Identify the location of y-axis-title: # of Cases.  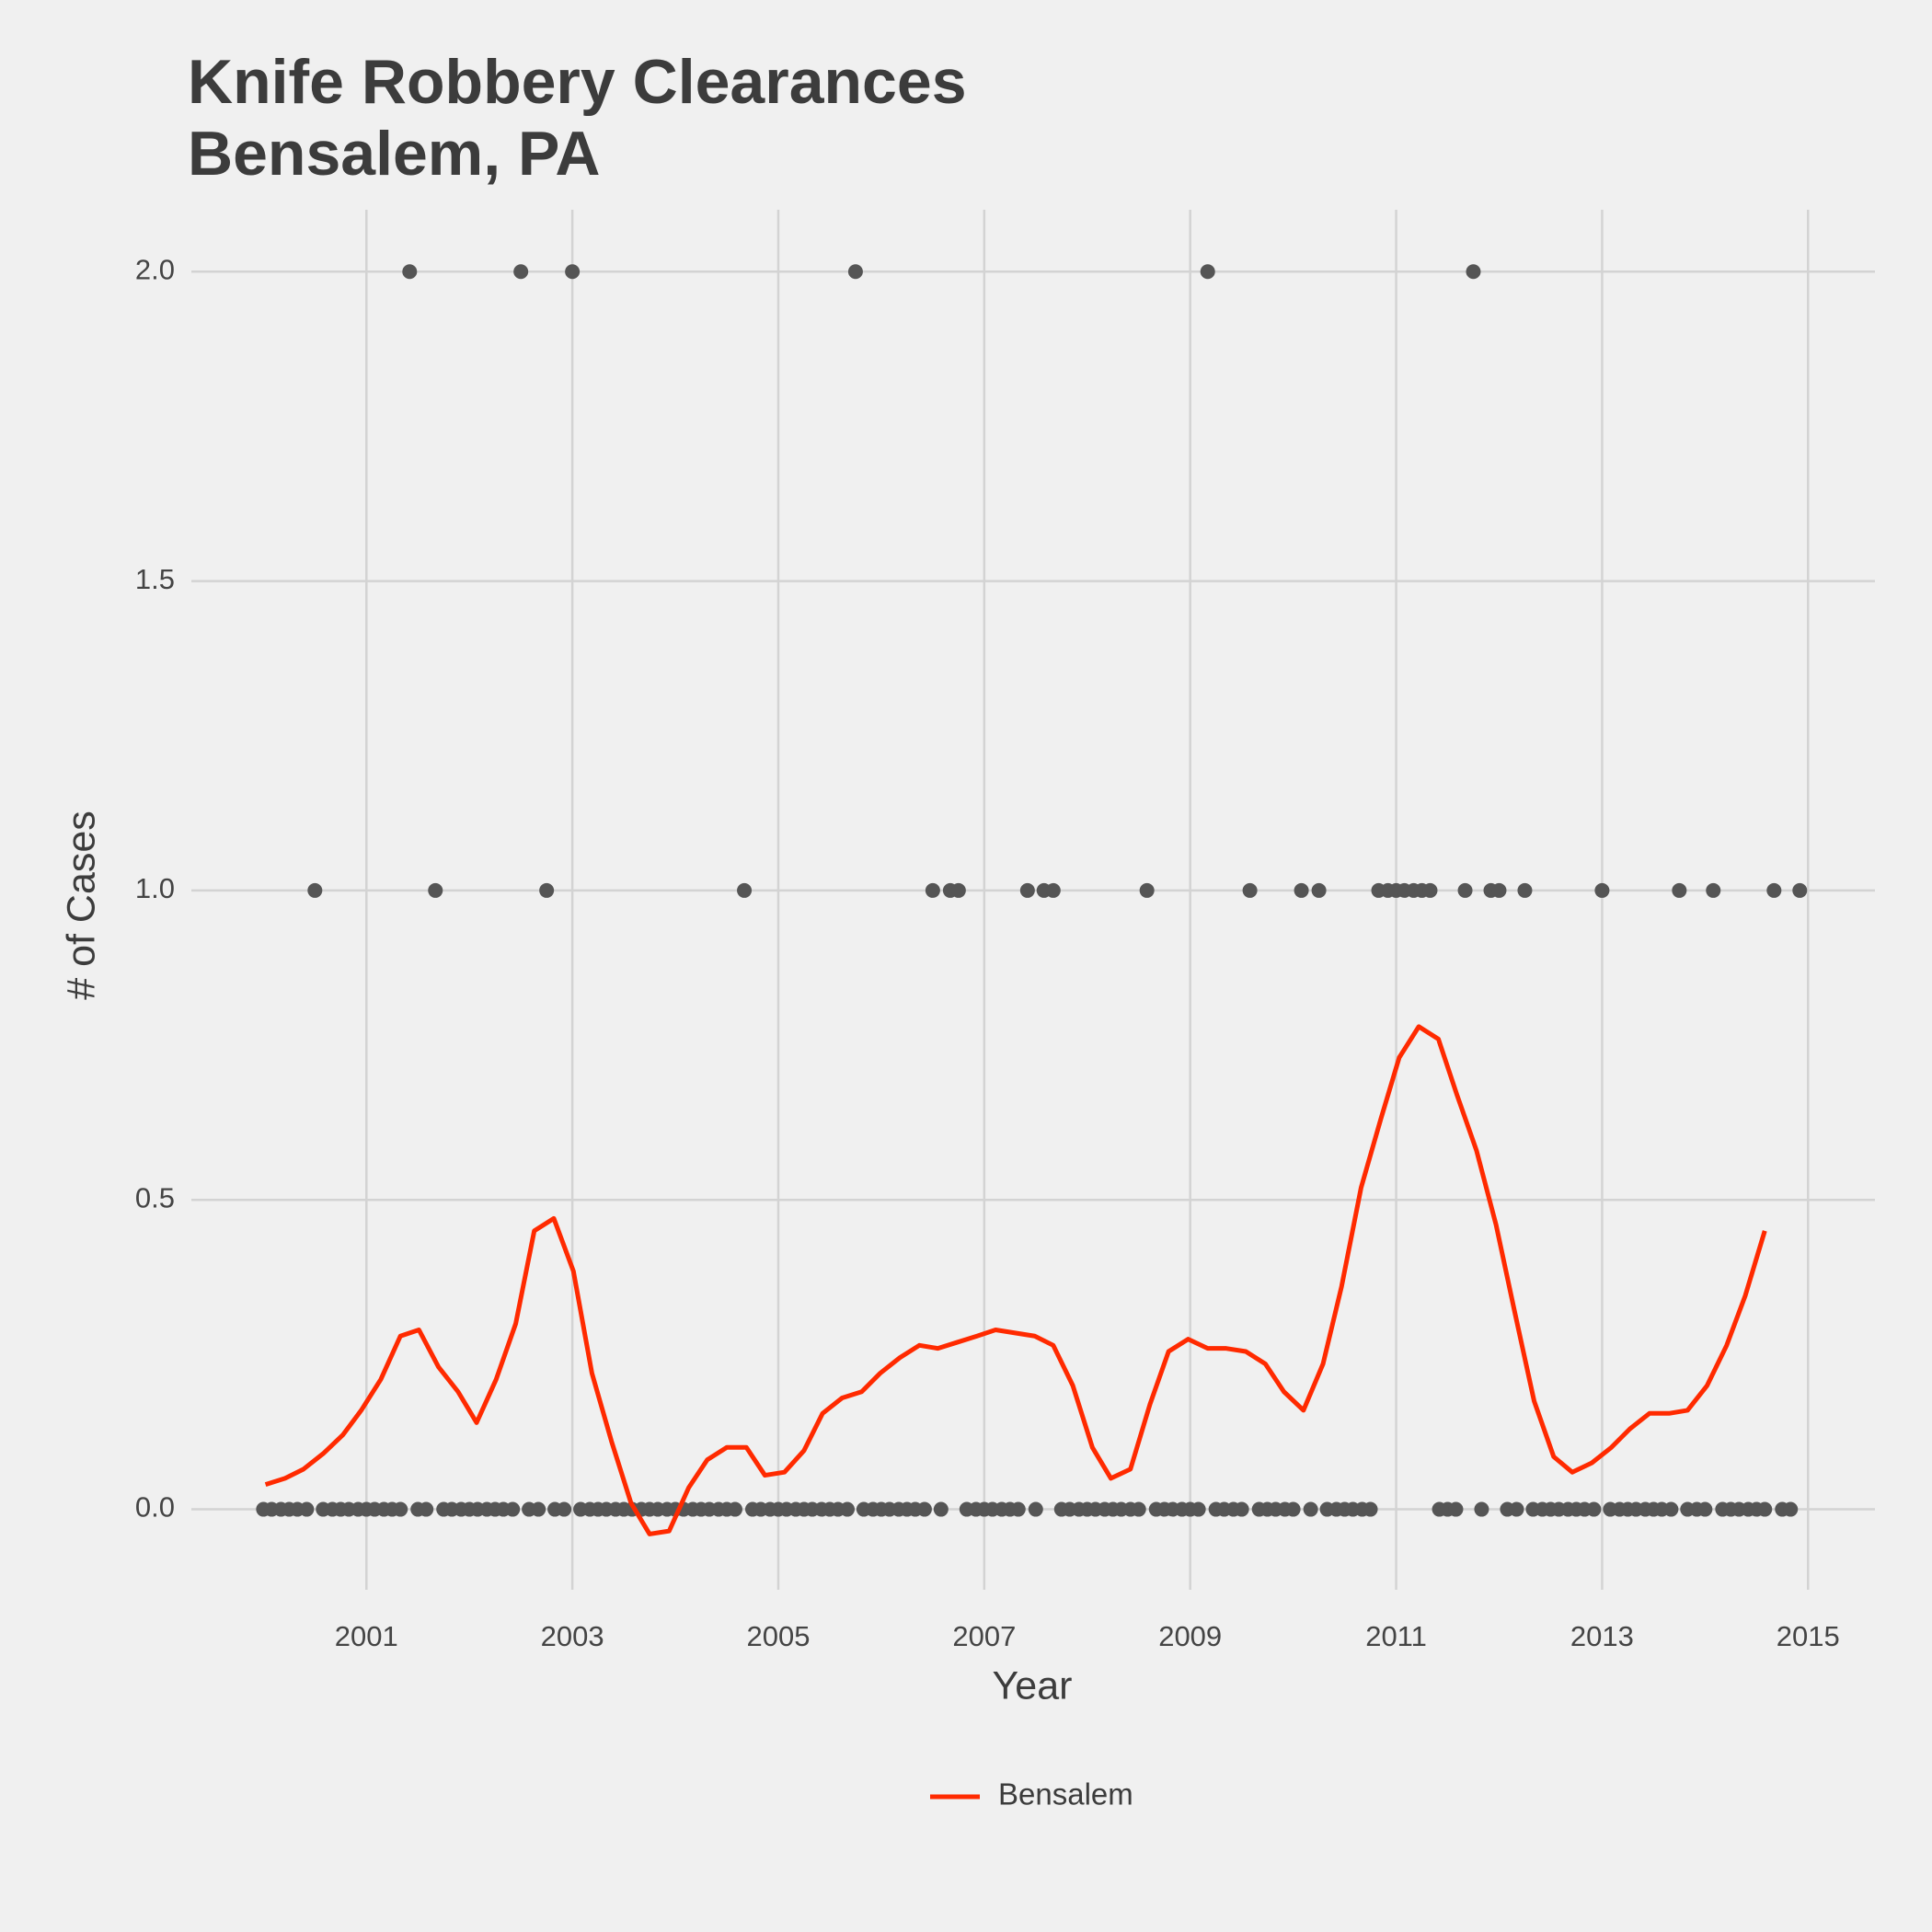
(81, 905).